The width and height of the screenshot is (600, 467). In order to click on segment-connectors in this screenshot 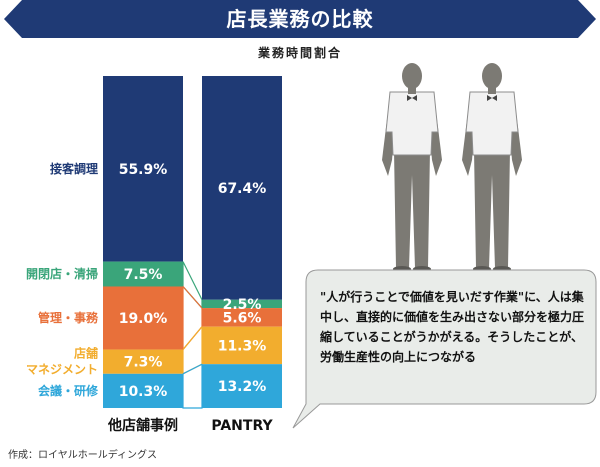, I will do `click(192, 335)`.